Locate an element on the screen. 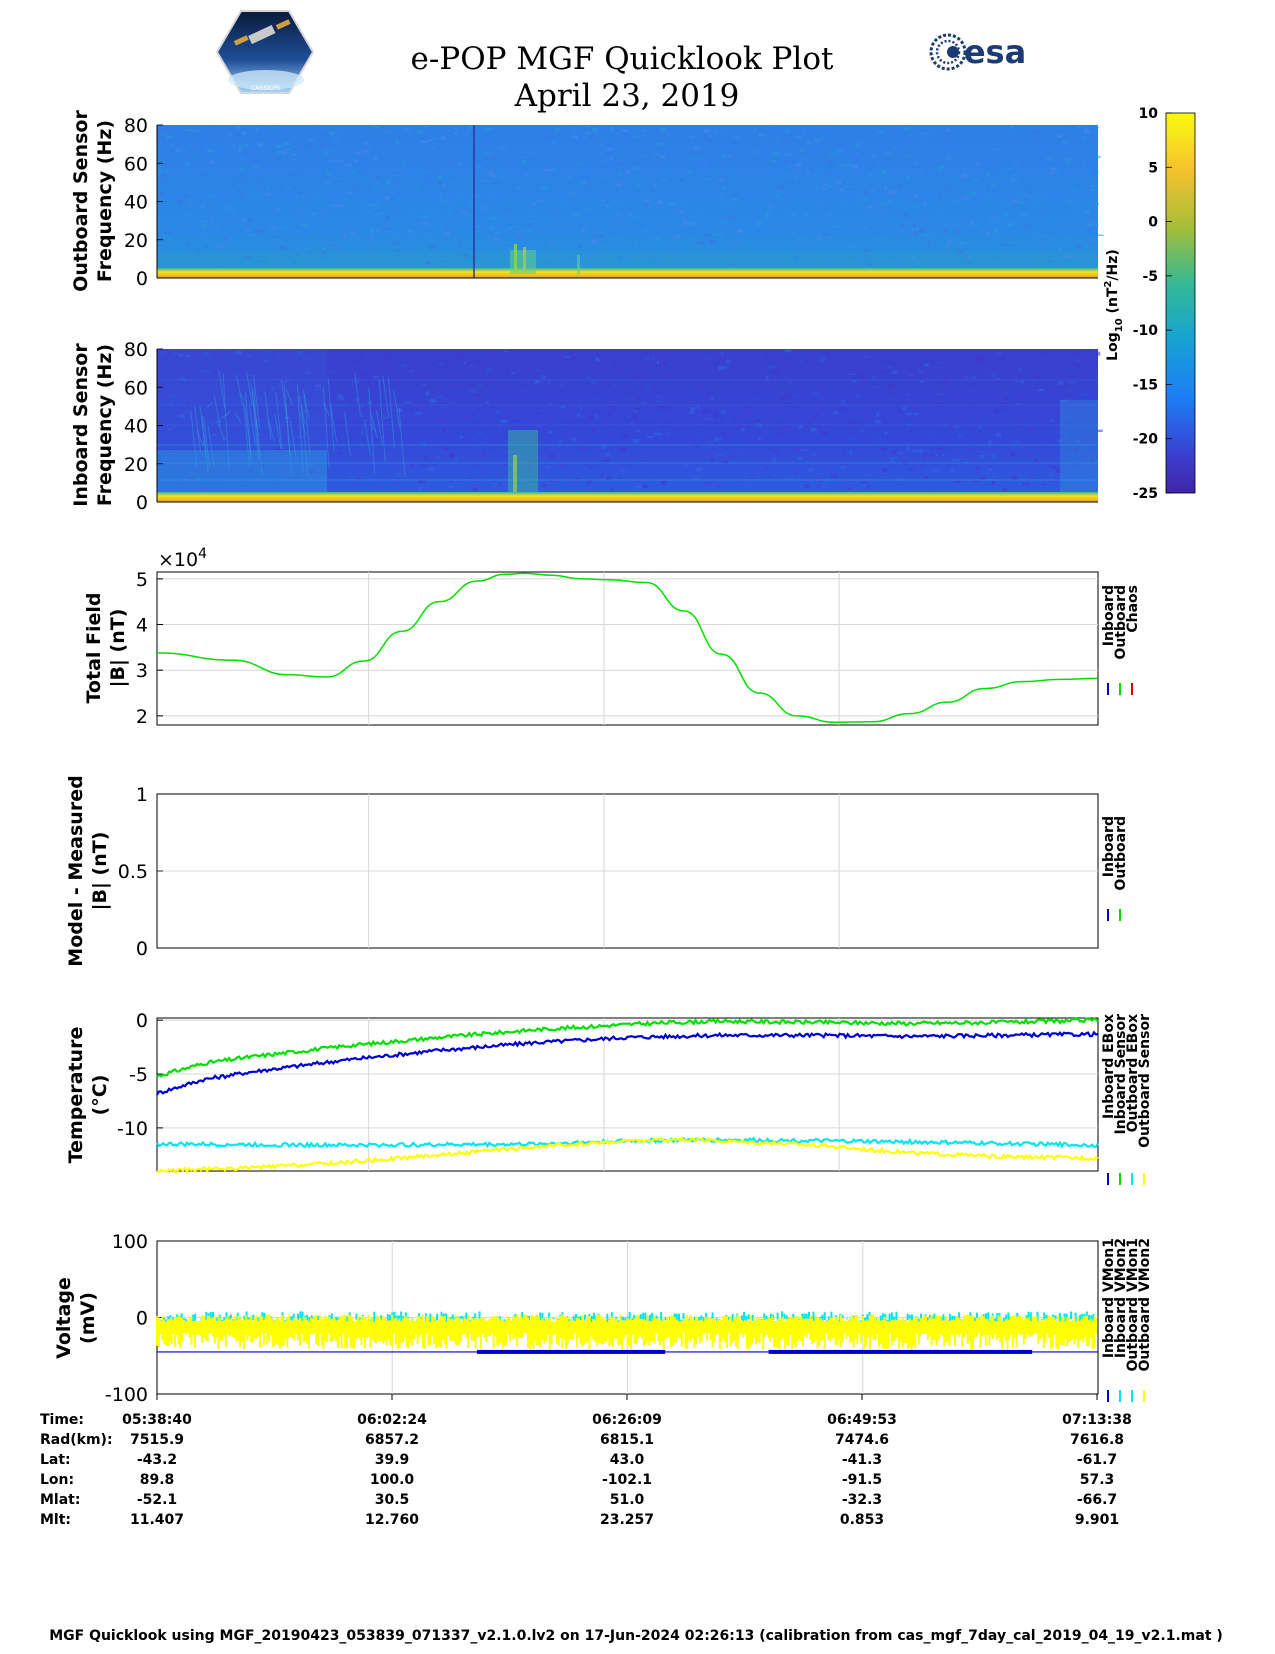  spectrogram-inboard-tick-label: 0 is located at coordinates (142, 503).